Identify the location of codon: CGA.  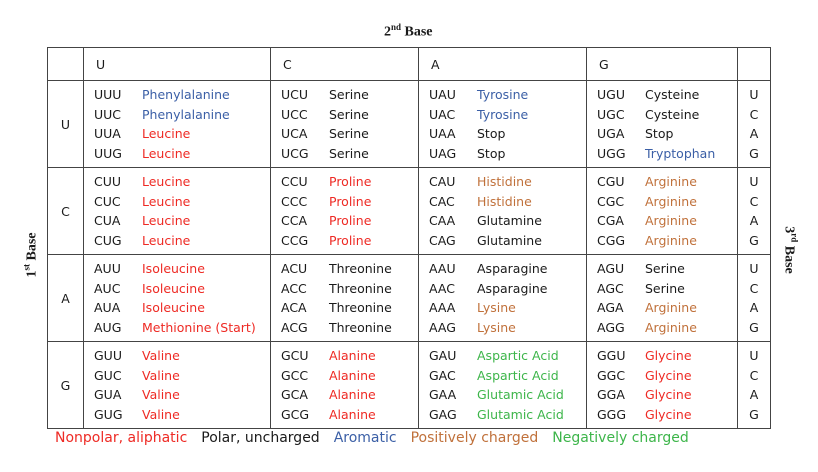
(610, 221).